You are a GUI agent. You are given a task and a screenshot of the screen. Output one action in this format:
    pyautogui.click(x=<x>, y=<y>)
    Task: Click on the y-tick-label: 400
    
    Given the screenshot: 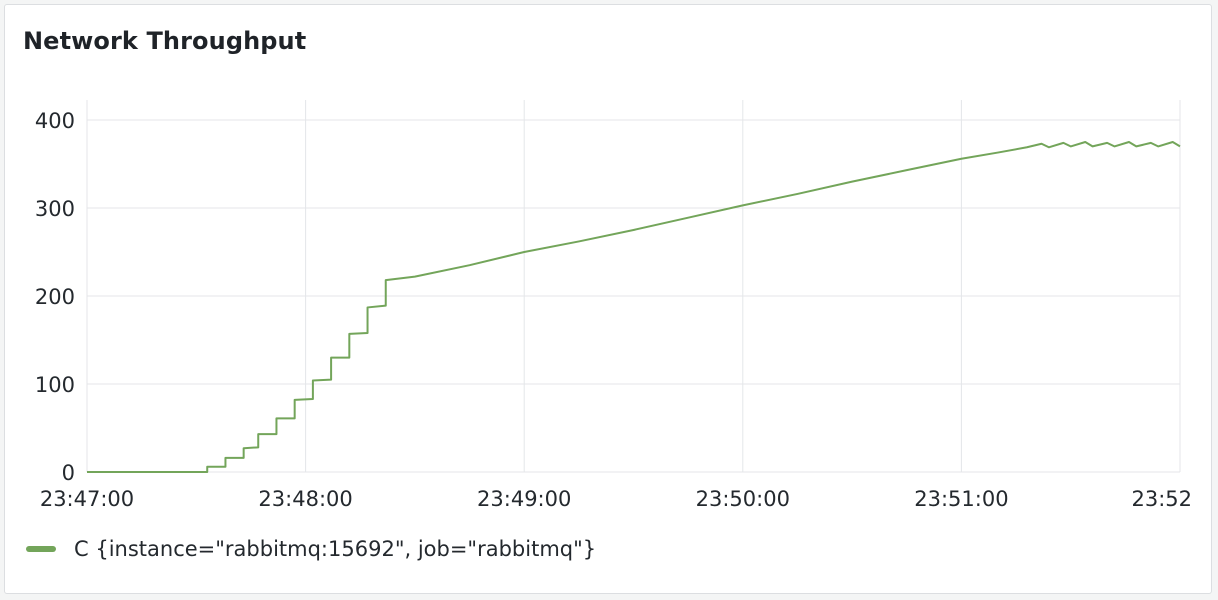 What is the action you would take?
    pyautogui.click(x=55, y=121)
    